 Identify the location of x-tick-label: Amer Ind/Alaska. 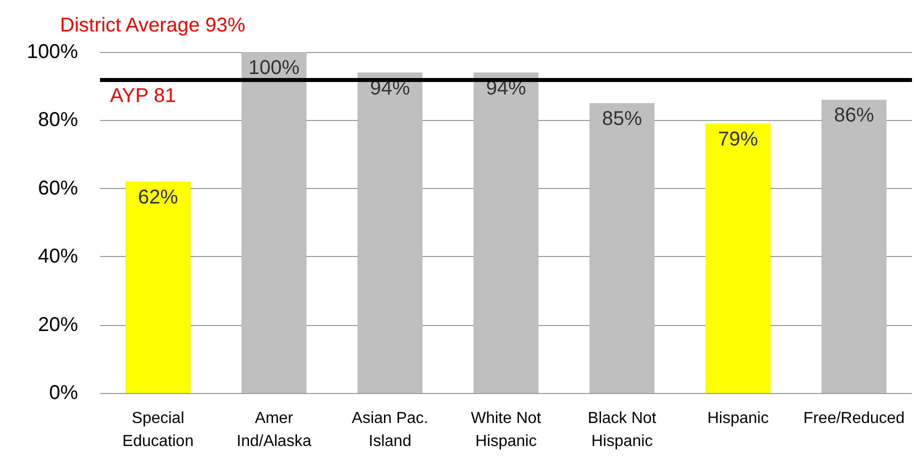
(274, 430).